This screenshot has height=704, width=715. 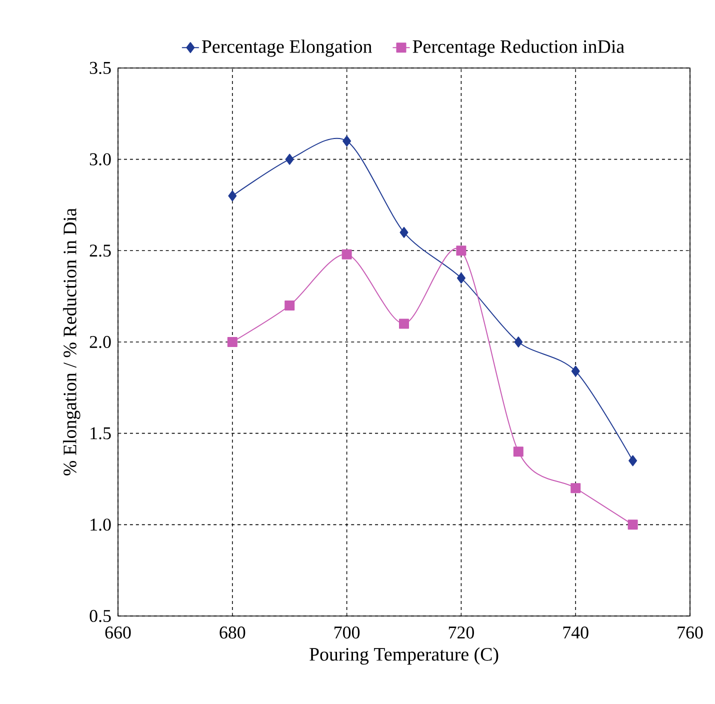 I want to click on y-tick-label: 0.5, so click(x=100, y=616).